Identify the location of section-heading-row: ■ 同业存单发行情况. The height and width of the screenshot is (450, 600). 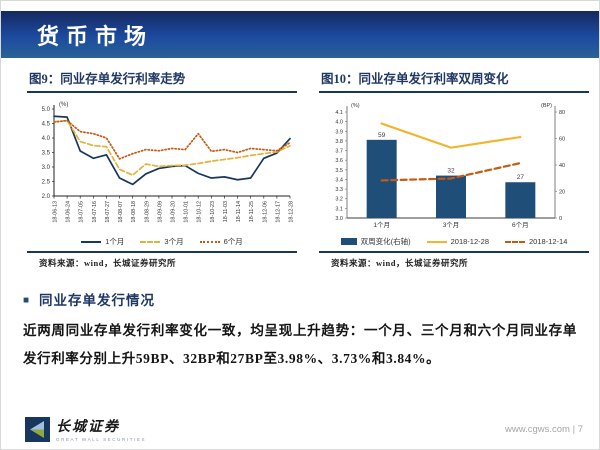
(300, 299).